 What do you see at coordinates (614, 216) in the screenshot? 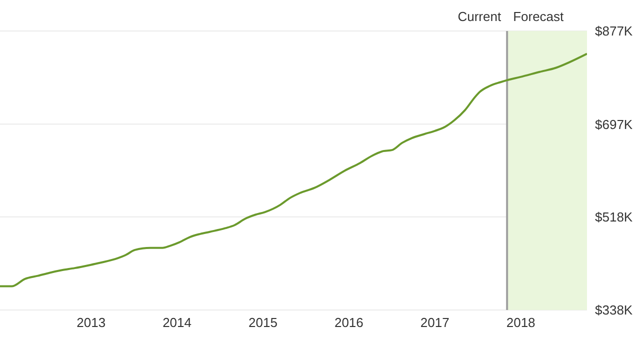
I see `y-tick-label: $518K` at bounding box center [614, 216].